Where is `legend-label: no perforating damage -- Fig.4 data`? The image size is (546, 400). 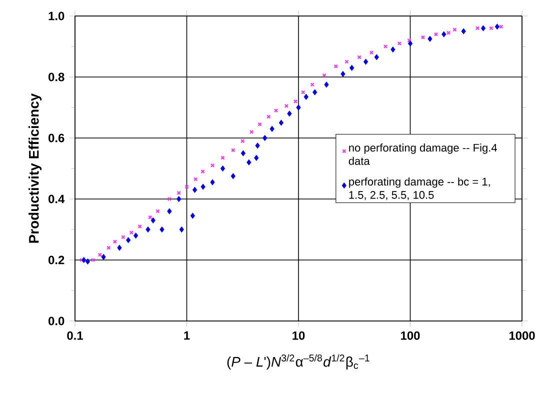
legend-label: no perforating damage -- Fig.4 data is located at coordinates (422, 154).